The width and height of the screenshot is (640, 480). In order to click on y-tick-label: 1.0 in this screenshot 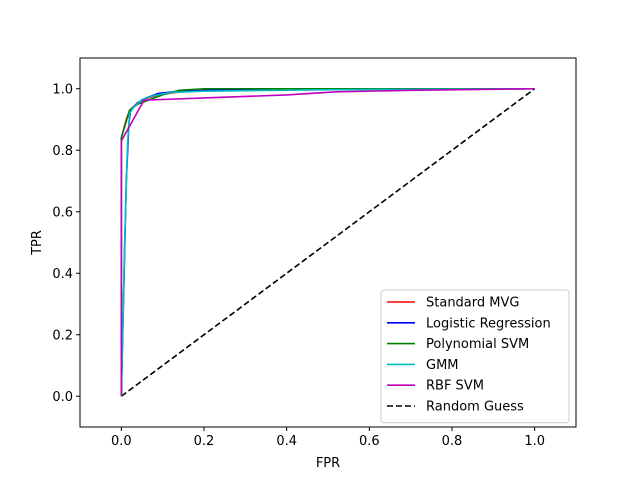, I will do `click(62, 89)`.